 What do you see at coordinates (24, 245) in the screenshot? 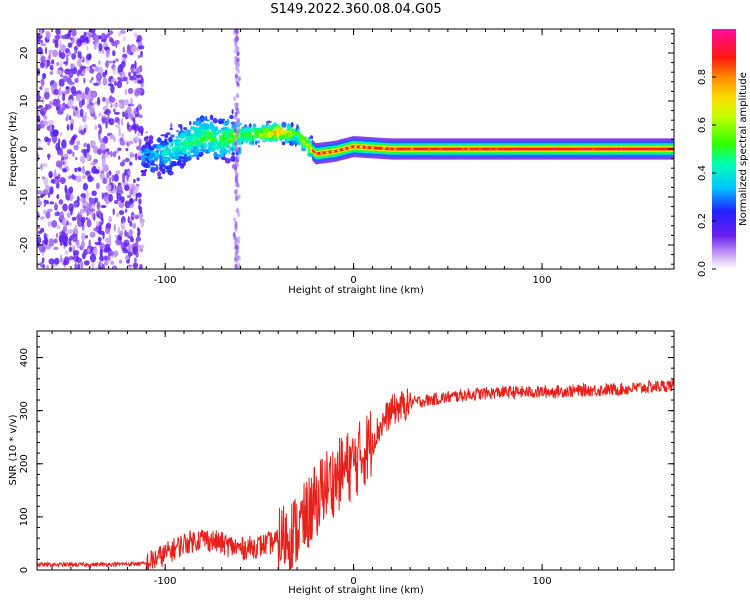
I see `y-tick-label: -20` at bounding box center [24, 245].